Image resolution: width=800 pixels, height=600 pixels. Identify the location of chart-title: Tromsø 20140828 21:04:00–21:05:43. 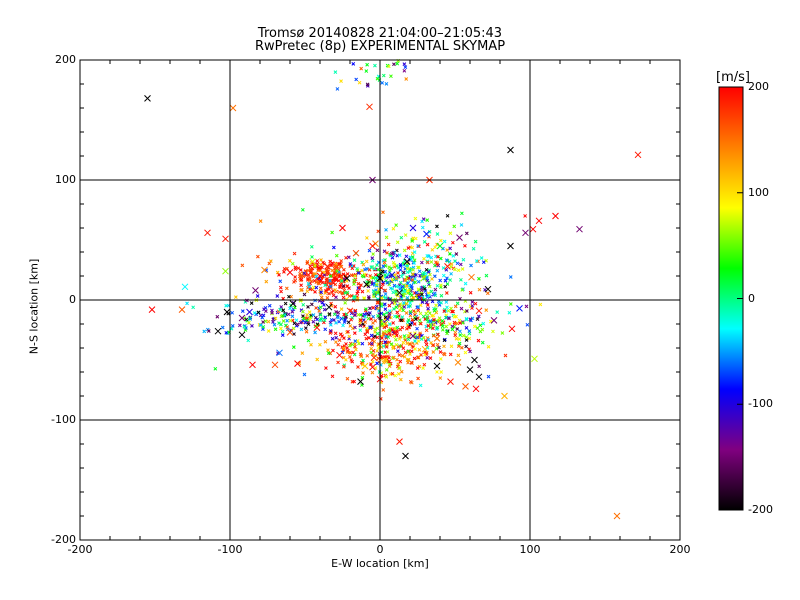
(380, 33).